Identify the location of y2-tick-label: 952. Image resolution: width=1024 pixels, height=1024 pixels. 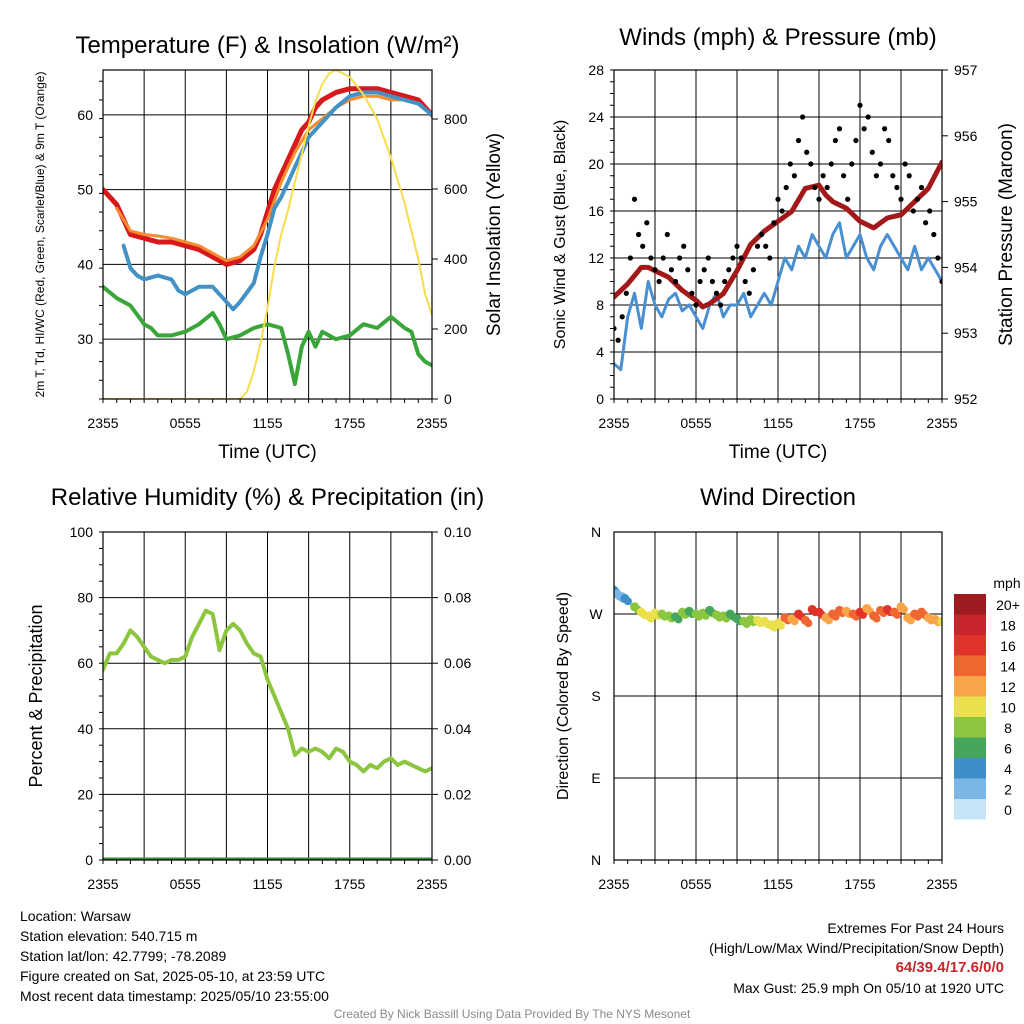
(966, 399).